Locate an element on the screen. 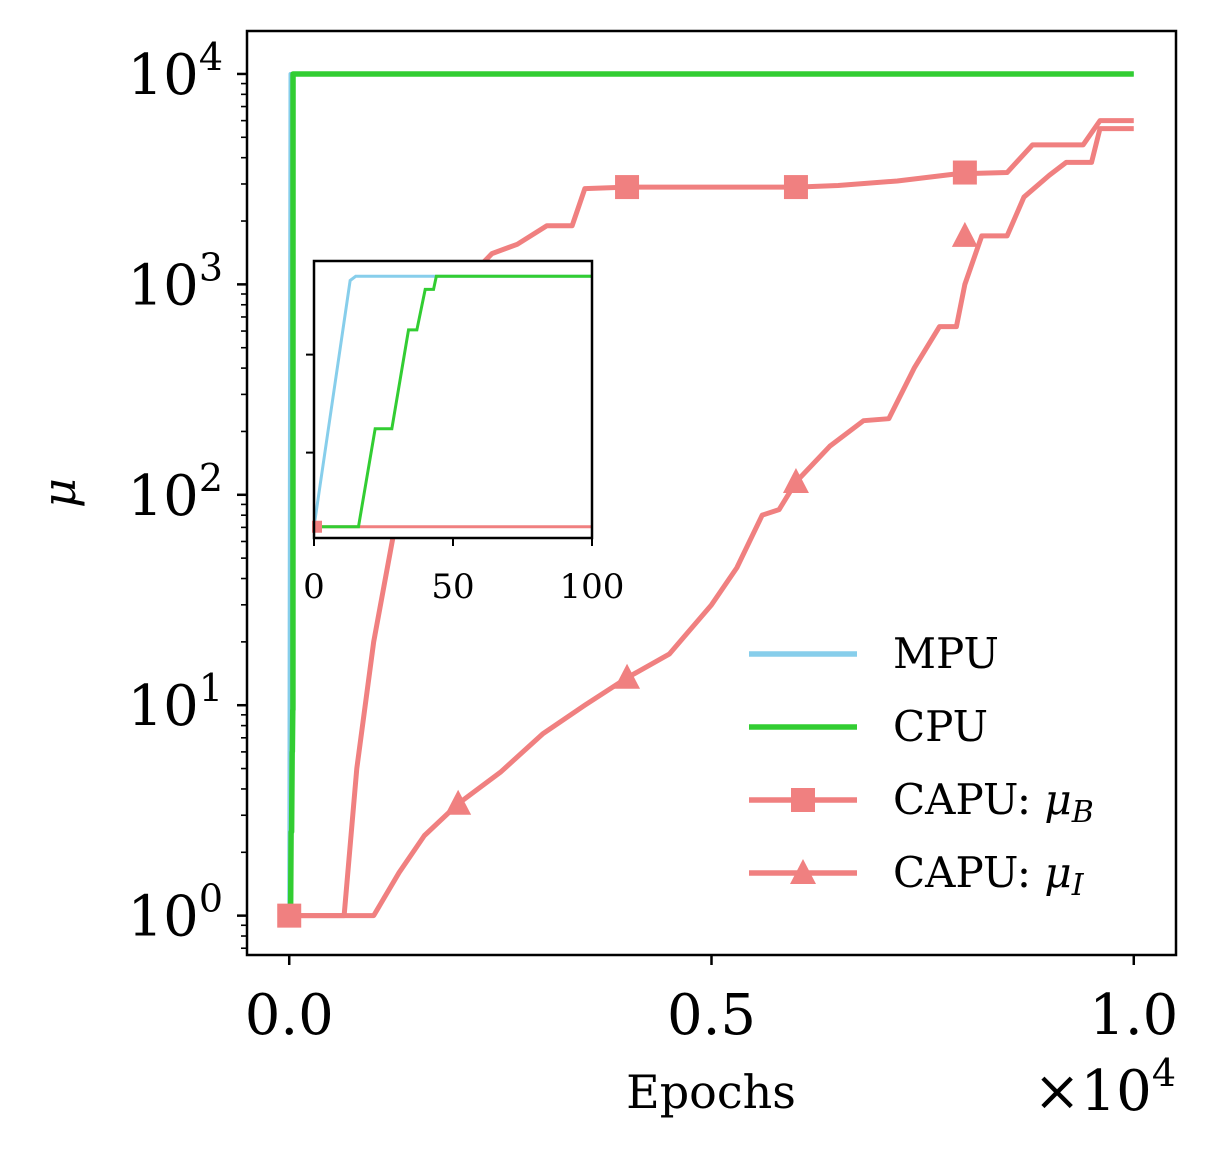 This screenshot has width=1215, height=1161. inset-y-ticks is located at coordinates (310, 403).